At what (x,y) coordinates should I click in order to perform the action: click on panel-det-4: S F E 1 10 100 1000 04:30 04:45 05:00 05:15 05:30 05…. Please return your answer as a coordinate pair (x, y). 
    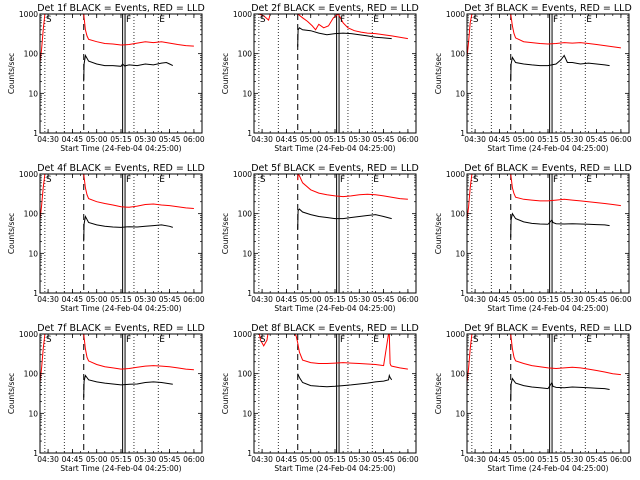
    Looking at the image, I should click on (106, 238).